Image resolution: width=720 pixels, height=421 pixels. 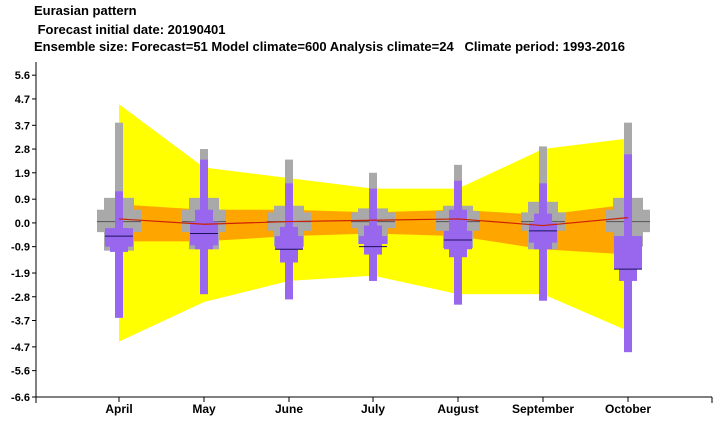 I want to click on y-tick-label: 4.7, so click(x=22, y=100).